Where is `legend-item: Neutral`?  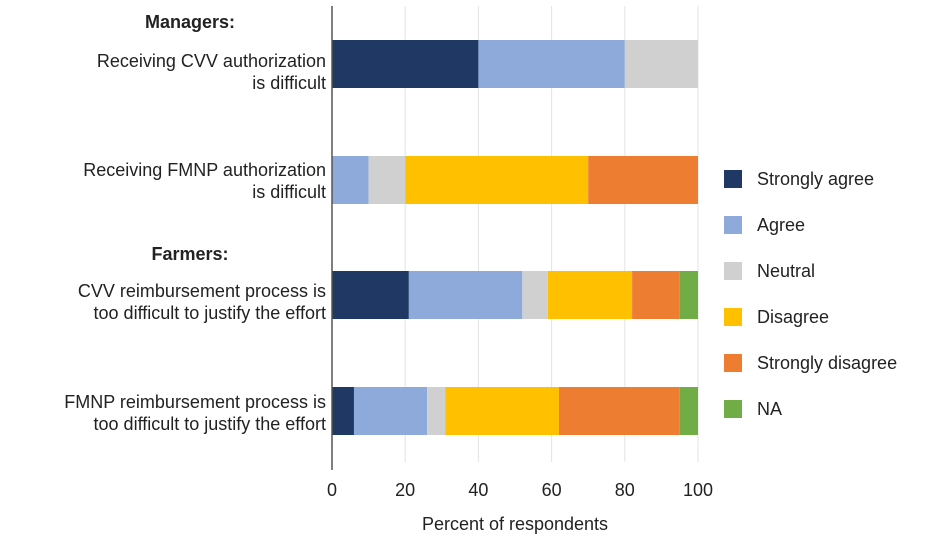
legend-item: Neutral is located at coordinates (810, 271).